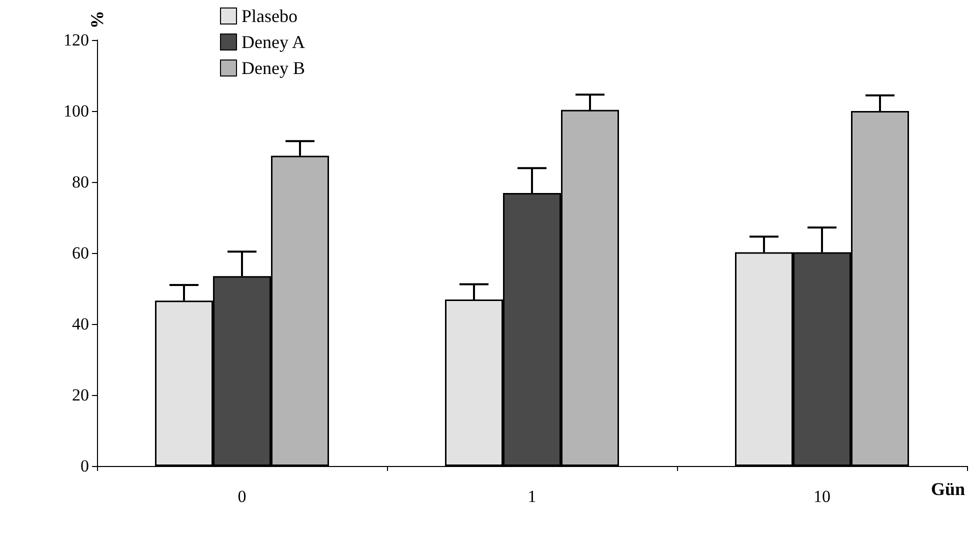 Image resolution: width=979 pixels, height=549 pixels. I want to click on legend-label: Deney A, so click(273, 42).